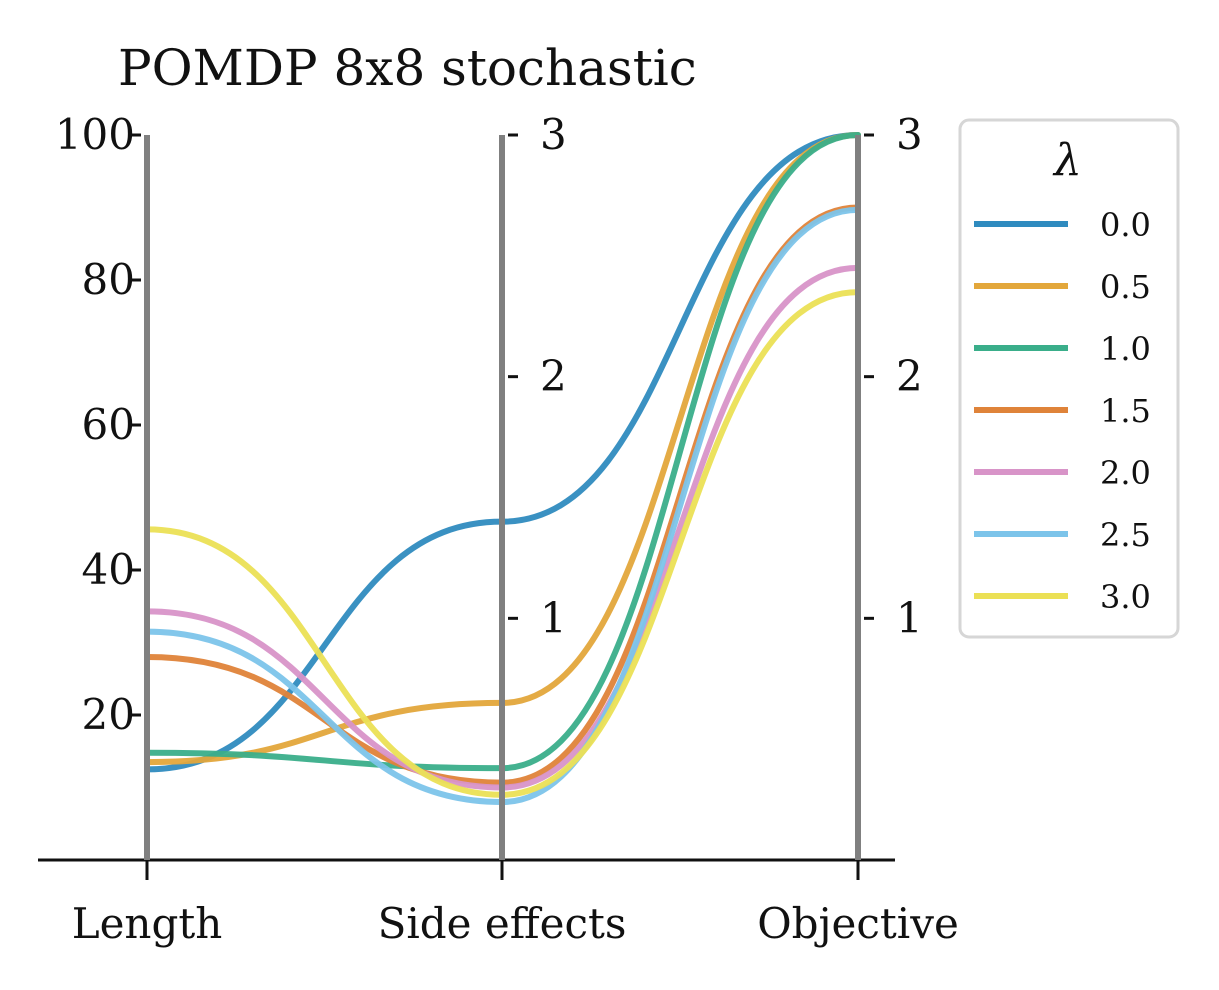 The width and height of the screenshot is (1219, 990). I want to click on legend-label-1.0: 1.0, so click(1125, 349).